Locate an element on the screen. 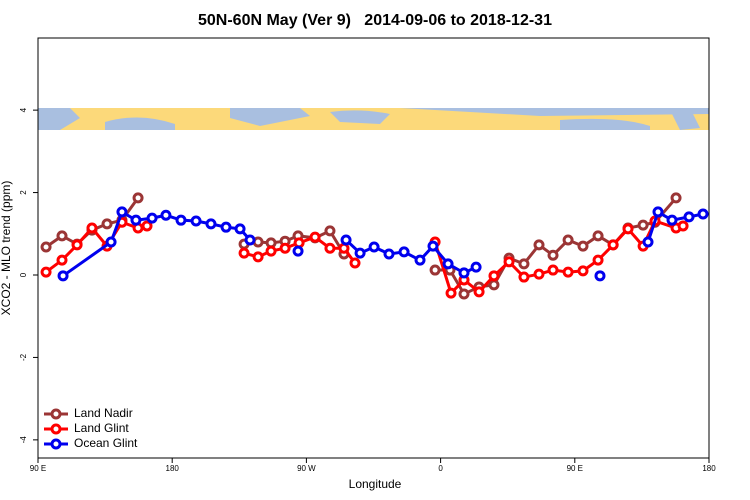 The width and height of the screenshot is (750, 500). map-strip is located at coordinates (373, 119).